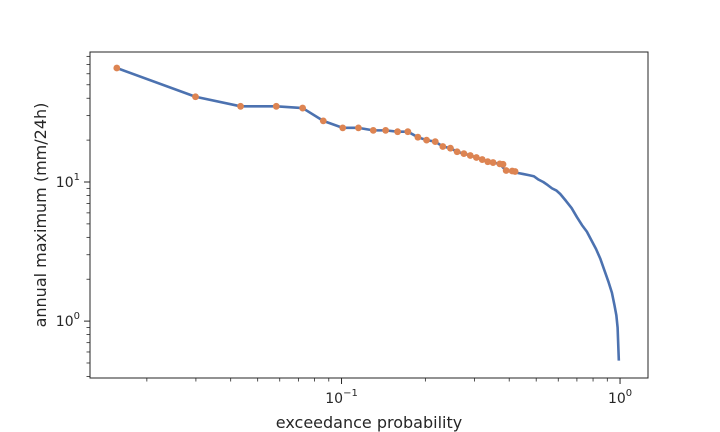 The image size is (720, 432). I want to click on y-axis-ticks: 10⁰ 10¹, so click(73, 216).